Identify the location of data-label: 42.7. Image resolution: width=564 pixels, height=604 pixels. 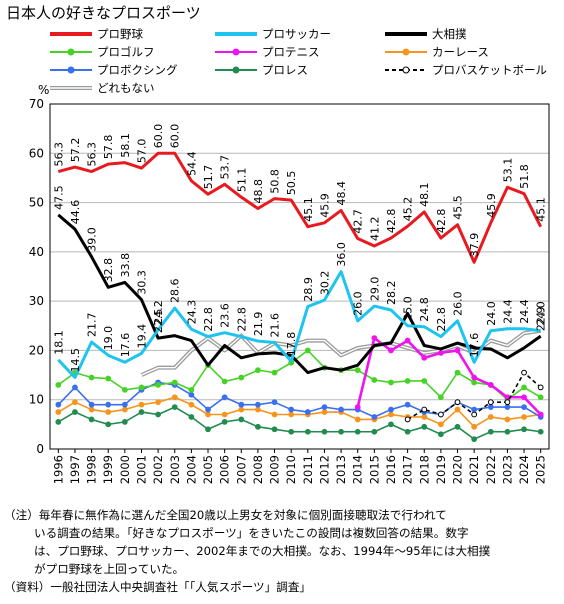
(358, 221).